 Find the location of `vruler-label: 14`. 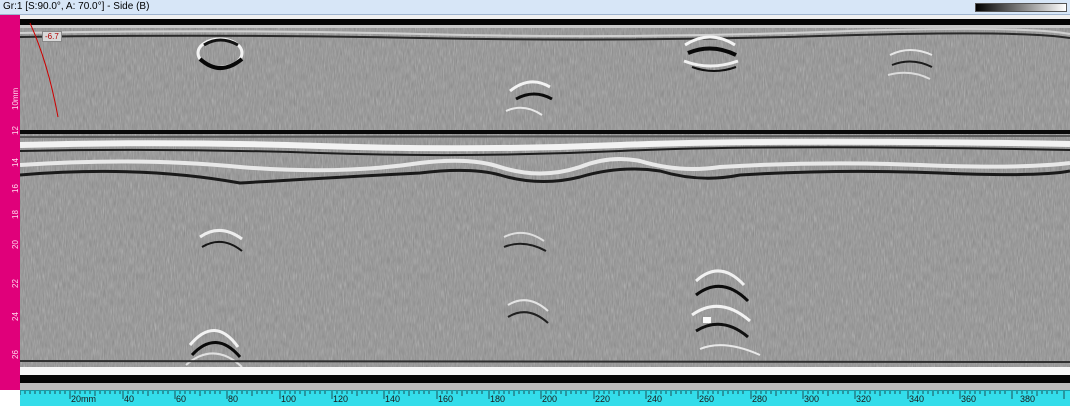

vruler-label: 14 is located at coordinates (15, 162).